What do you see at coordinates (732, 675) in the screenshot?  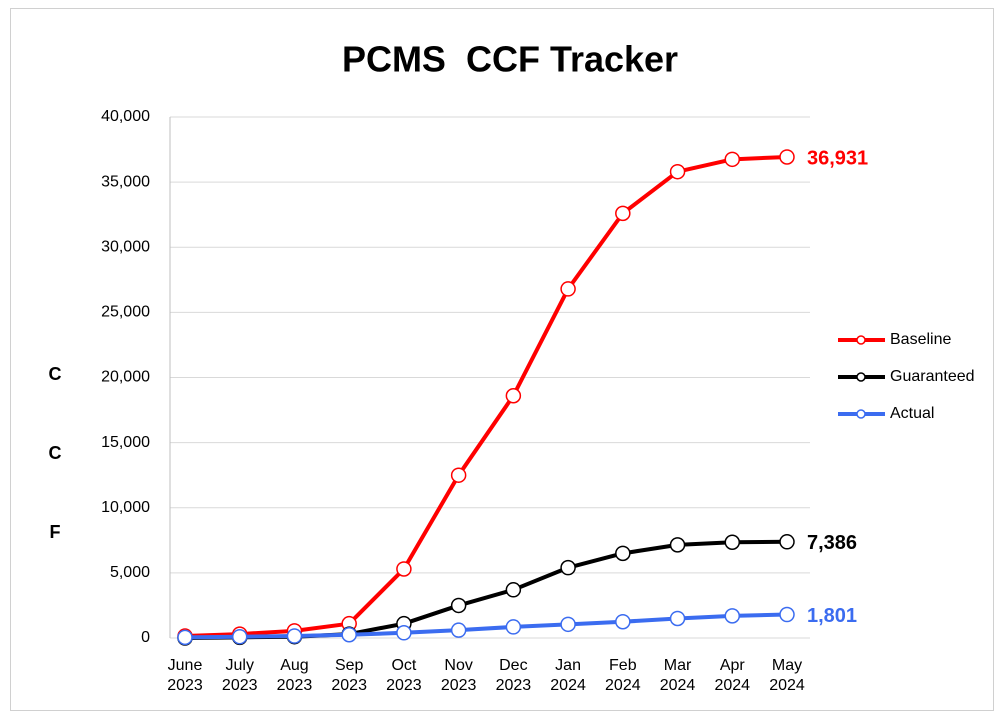 I see `x-tick-label: Apr 2024` at bounding box center [732, 675].